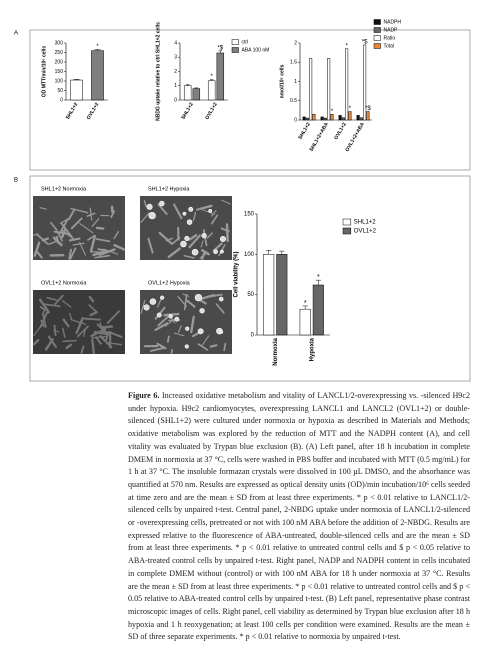  Describe the element at coordinates (175, 58) in the screenshot. I see `y-tick-label: 3` at that location.